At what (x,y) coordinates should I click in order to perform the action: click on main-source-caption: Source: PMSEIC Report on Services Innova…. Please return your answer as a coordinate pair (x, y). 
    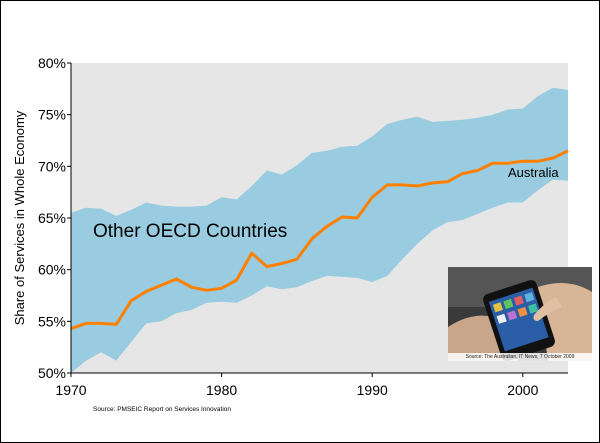
    Looking at the image, I should click on (162, 409).